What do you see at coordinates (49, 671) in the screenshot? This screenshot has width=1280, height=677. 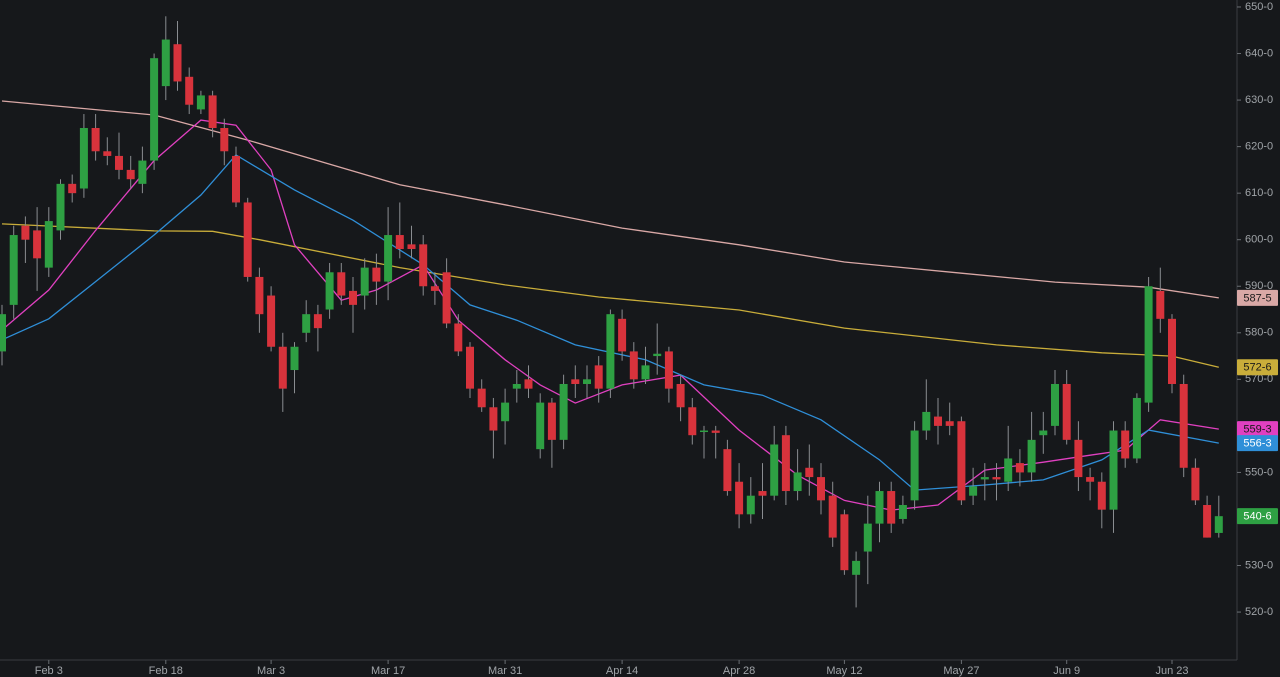 I see `x-tick-label: Feb 3` at bounding box center [49, 671].